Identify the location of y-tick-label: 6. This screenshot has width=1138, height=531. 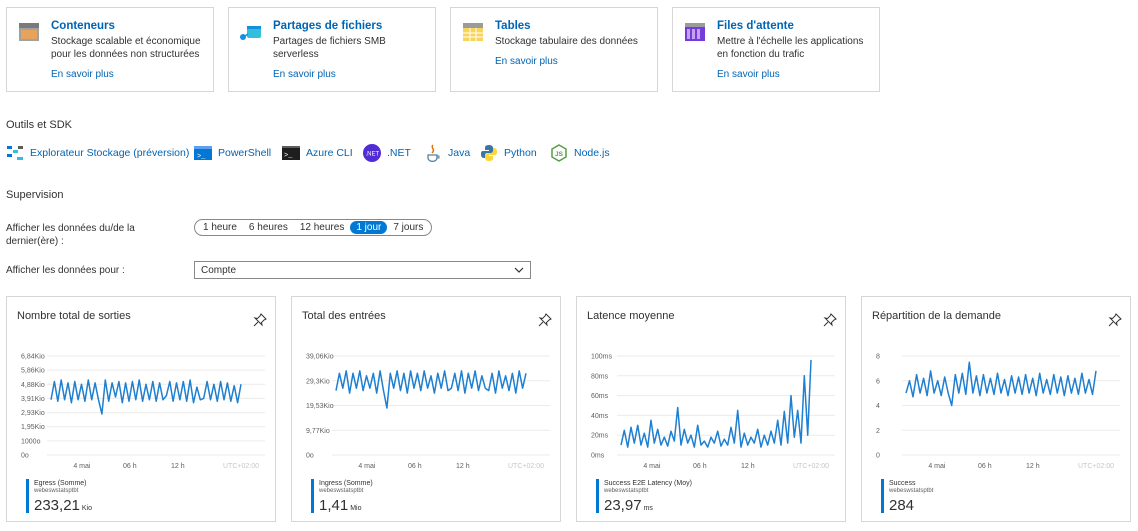
(878, 381).